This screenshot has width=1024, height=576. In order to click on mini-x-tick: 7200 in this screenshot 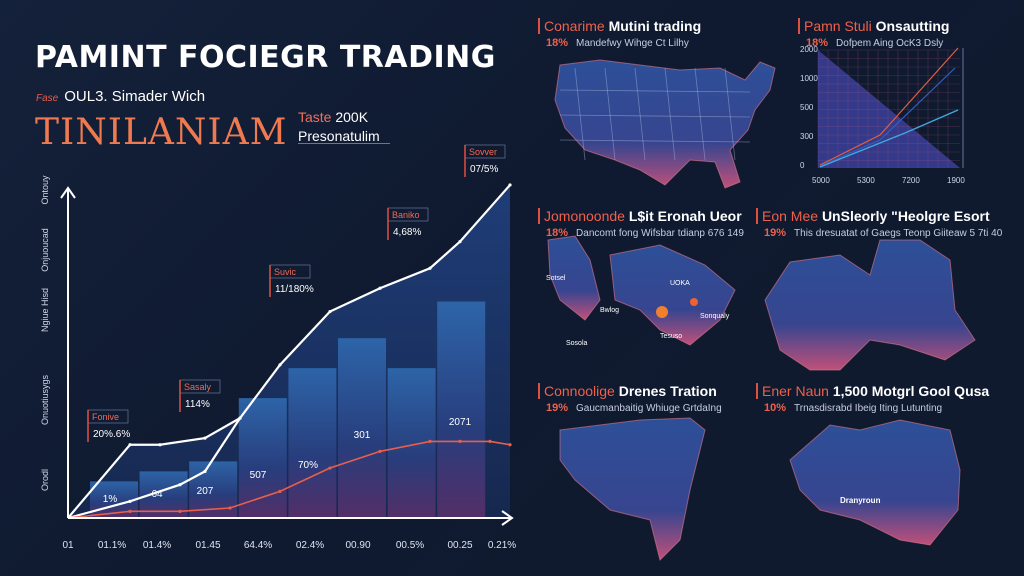, I will do `click(911, 180)`.